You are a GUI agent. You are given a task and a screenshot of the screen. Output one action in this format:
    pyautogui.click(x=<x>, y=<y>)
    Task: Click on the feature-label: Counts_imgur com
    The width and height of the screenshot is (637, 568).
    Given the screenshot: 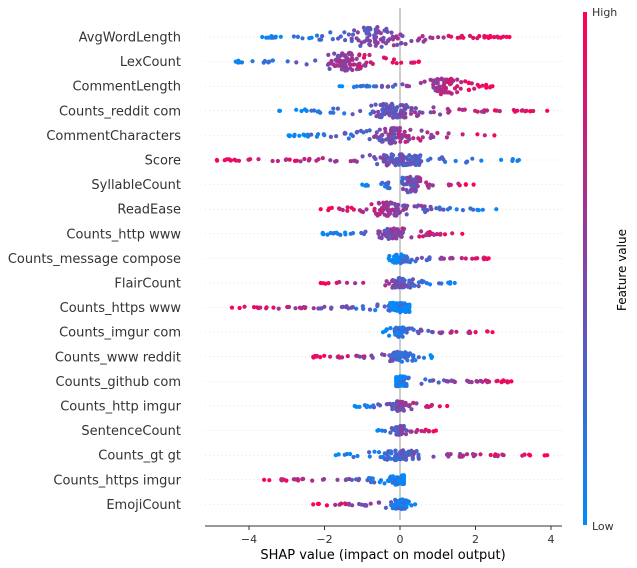 What is the action you would take?
    pyautogui.click(x=120, y=333)
    